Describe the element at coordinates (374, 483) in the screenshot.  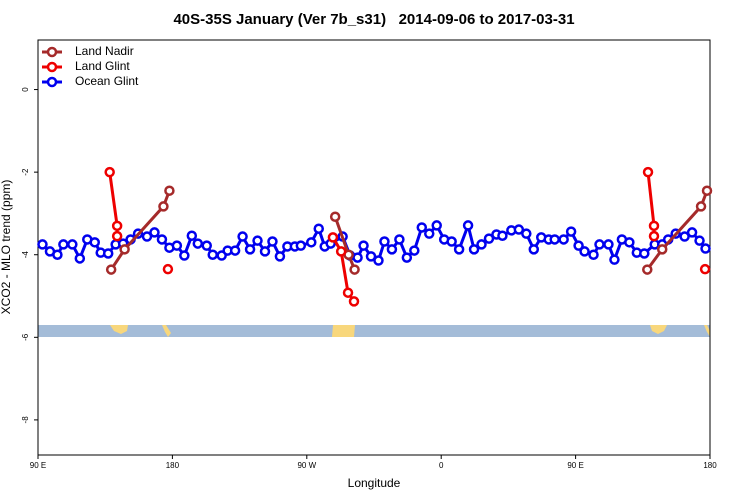
I see `x-axis-label: Longitude` at that location.